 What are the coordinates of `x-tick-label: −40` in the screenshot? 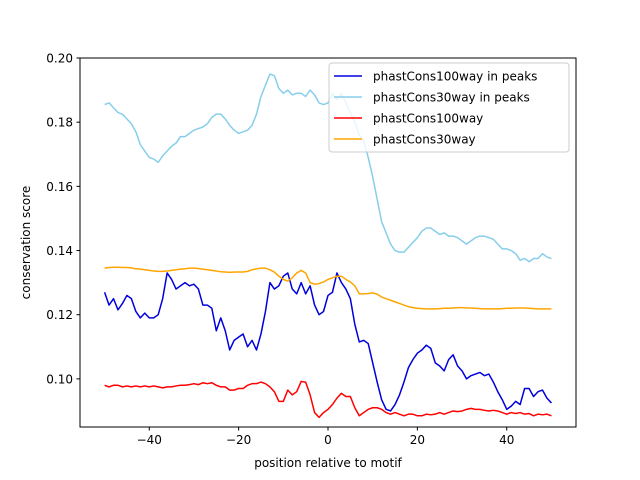 It's located at (149, 440).